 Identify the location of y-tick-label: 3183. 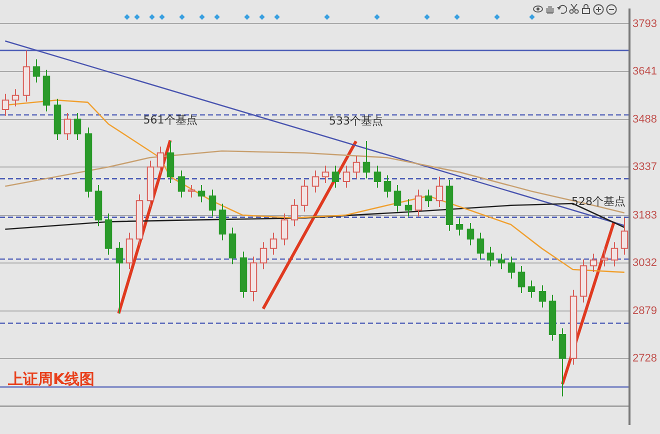
(645, 215).